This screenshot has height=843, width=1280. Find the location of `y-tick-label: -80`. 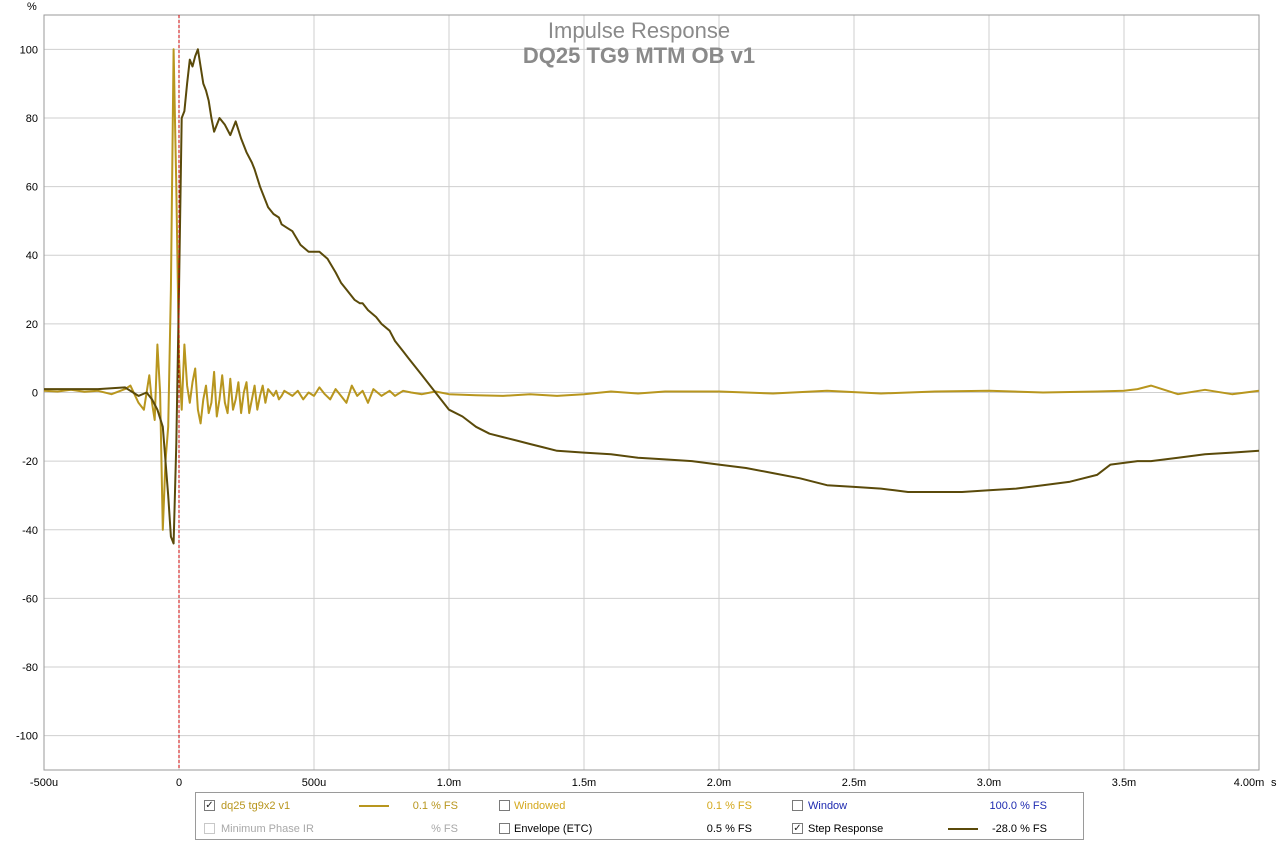

y-tick-label: -80 is located at coordinates (30, 668).